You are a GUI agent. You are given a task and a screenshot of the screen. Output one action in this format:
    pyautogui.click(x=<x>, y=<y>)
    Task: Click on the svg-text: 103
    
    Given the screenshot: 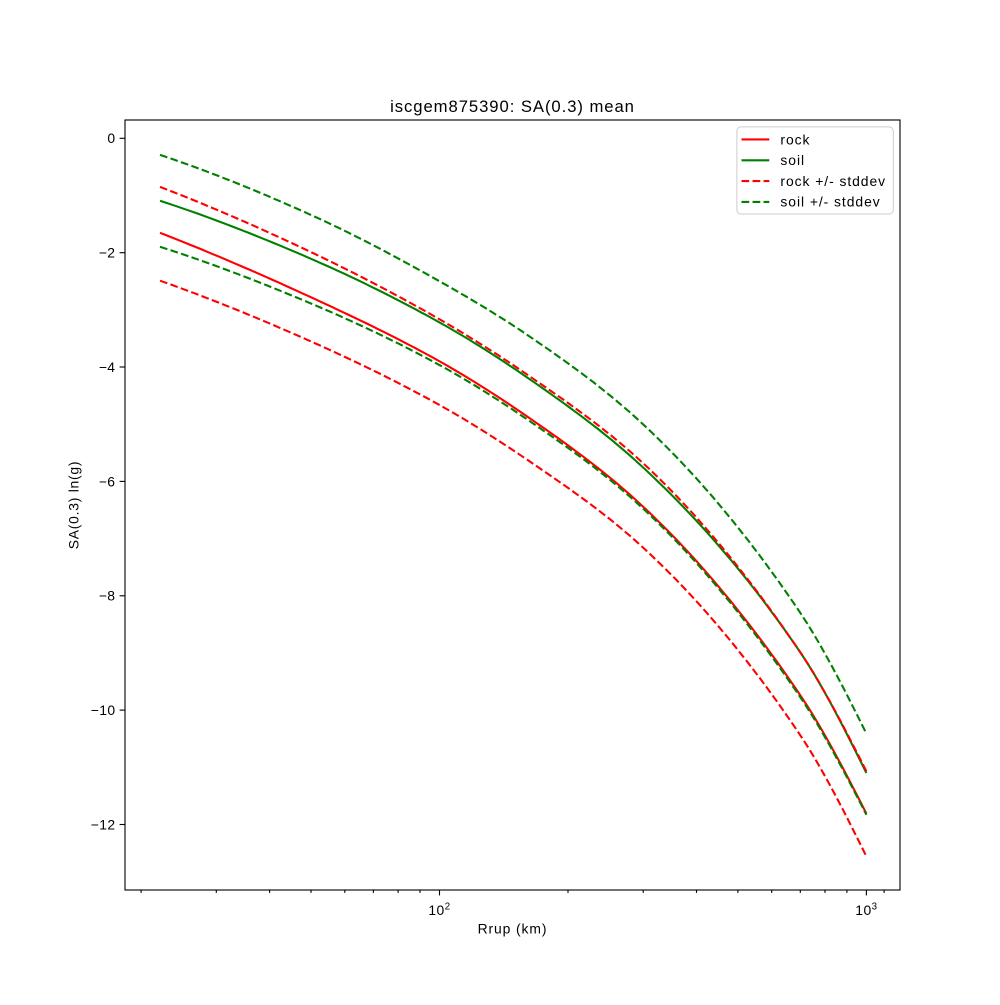 What is the action you would take?
    pyautogui.click(x=866, y=910)
    